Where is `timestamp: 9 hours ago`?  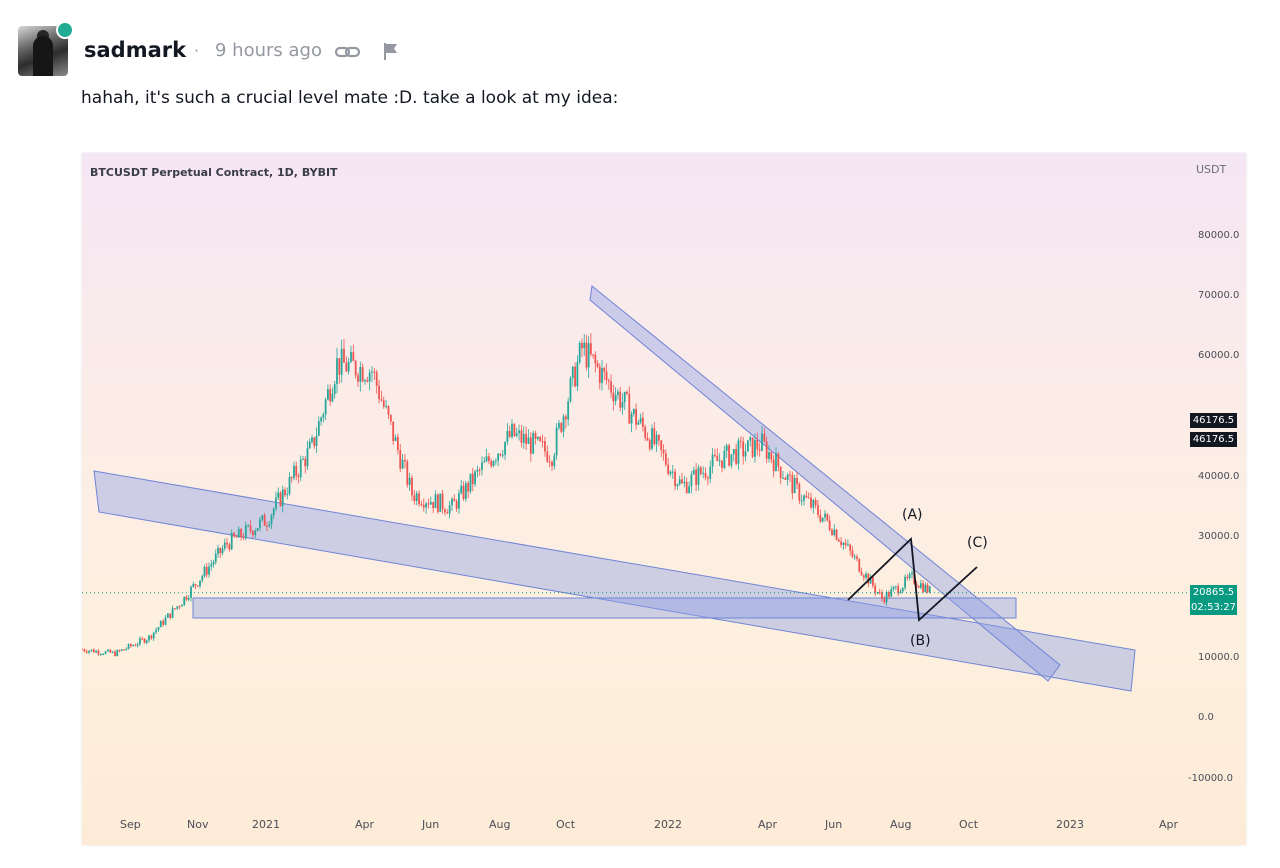 timestamp: 9 hours ago is located at coordinates (268, 50).